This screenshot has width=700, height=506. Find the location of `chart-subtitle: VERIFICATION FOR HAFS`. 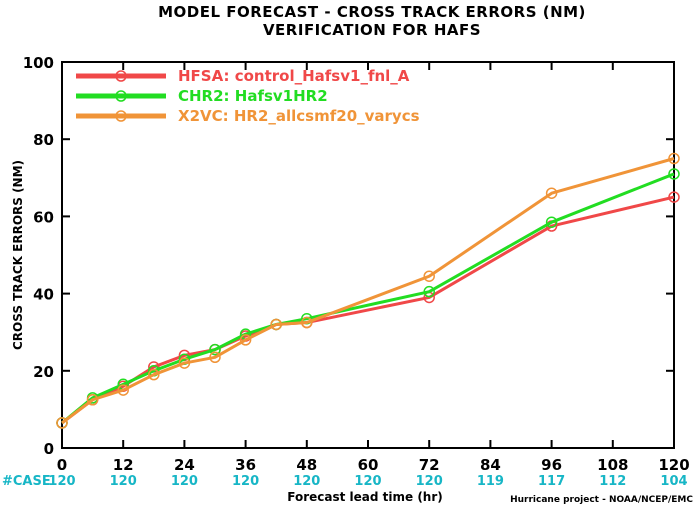

chart-subtitle: VERIFICATION FOR HAFS is located at coordinates (372, 30).